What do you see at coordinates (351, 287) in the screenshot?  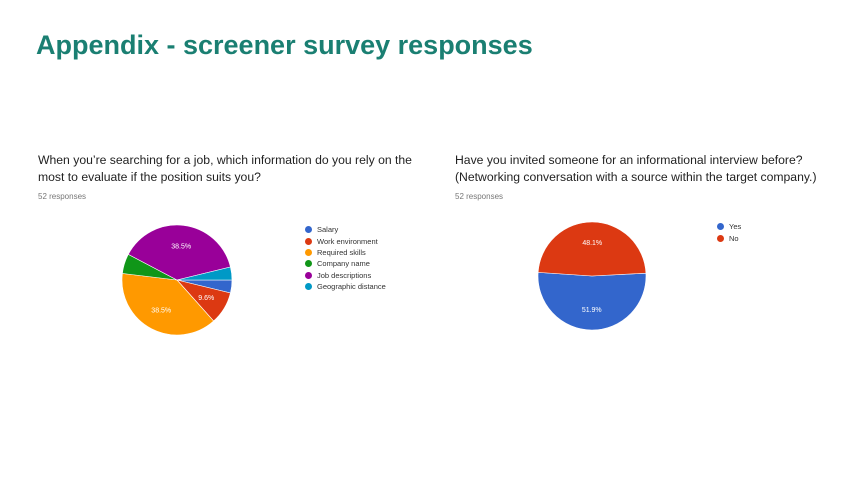 I see `legend-label: Geographic distance` at bounding box center [351, 287].